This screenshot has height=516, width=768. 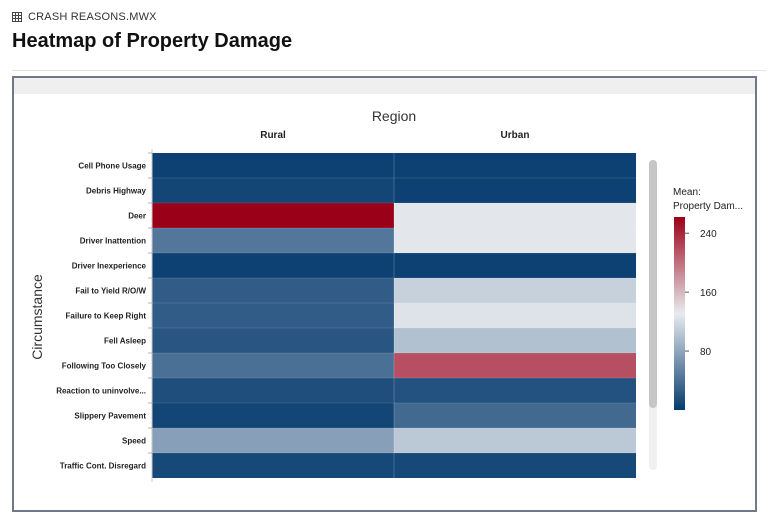 What do you see at coordinates (112, 166) in the screenshot?
I see `row-label: Cell Phone Usage` at bounding box center [112, 166].